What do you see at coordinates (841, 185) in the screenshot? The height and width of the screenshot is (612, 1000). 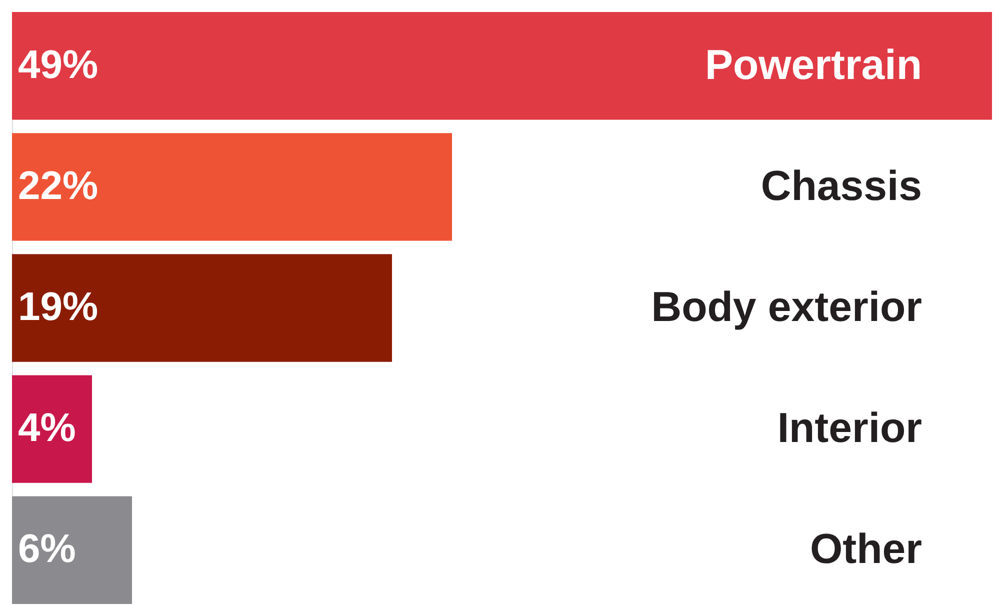 I see `y-tick-label: Chassis` at bounding box center [841, 185].